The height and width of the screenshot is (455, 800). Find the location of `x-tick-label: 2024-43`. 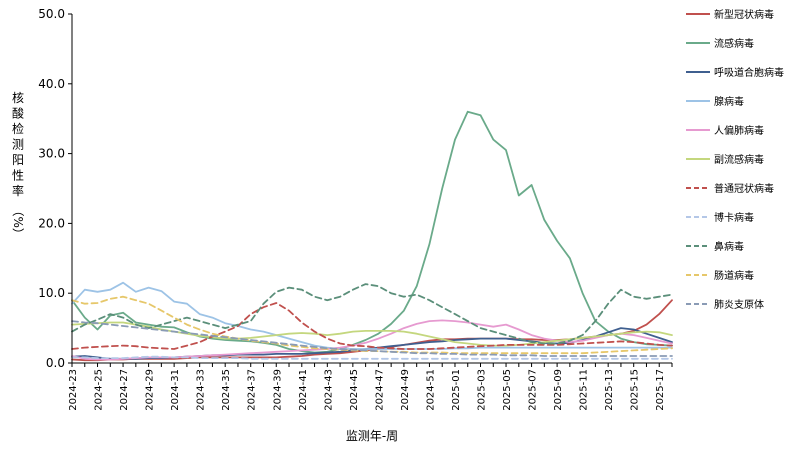

x-tick-label: 2024-43 is located at coordinates (328, 390).